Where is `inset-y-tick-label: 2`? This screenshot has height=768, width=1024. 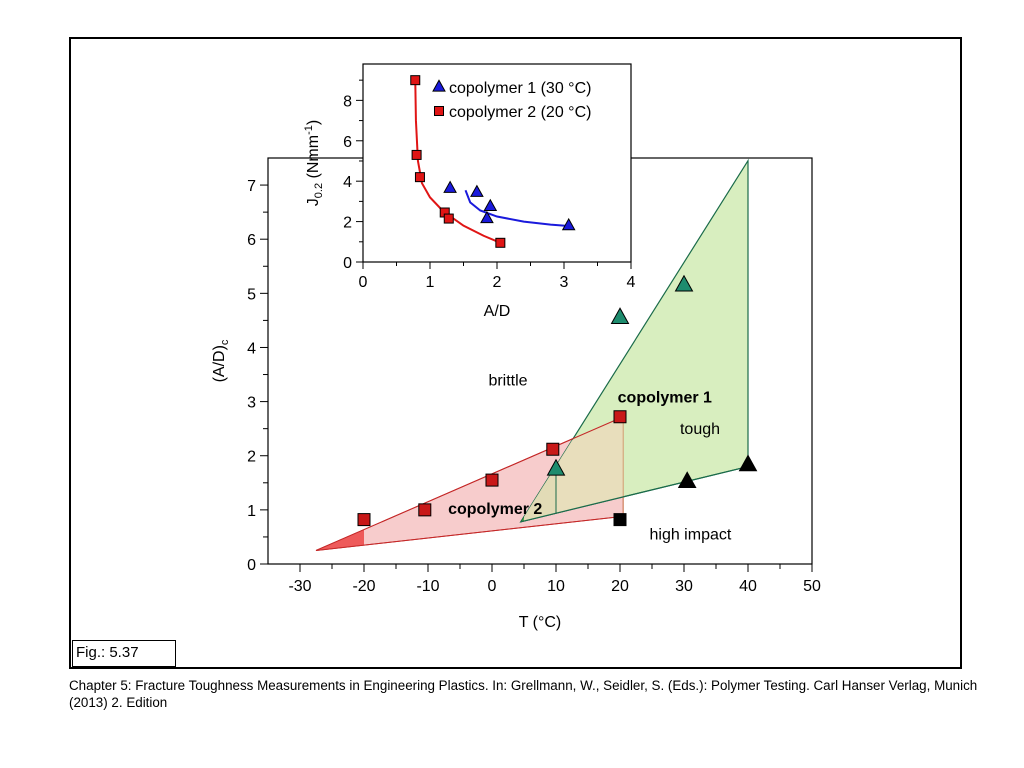 inset-y-tick-label: 2 is located at coordinates (347, 223).